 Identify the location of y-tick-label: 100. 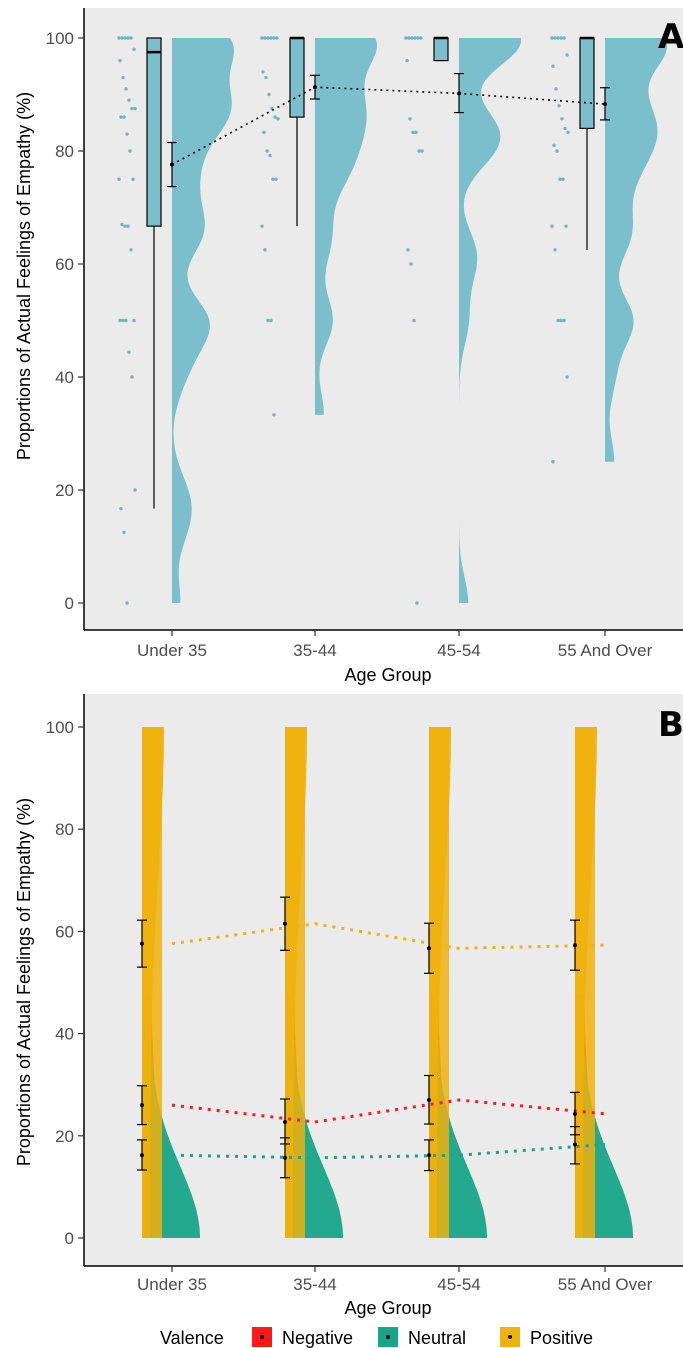
(60, 38).